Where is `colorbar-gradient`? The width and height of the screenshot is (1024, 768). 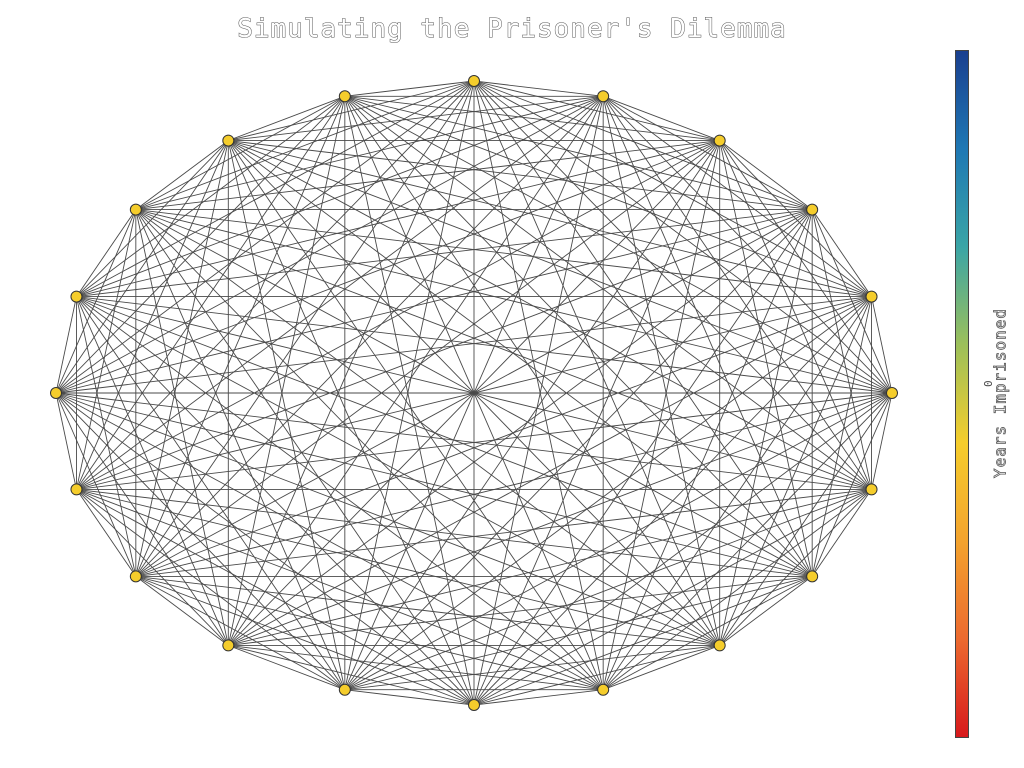 colorbar-gradient is located at coordinates (962, 394).